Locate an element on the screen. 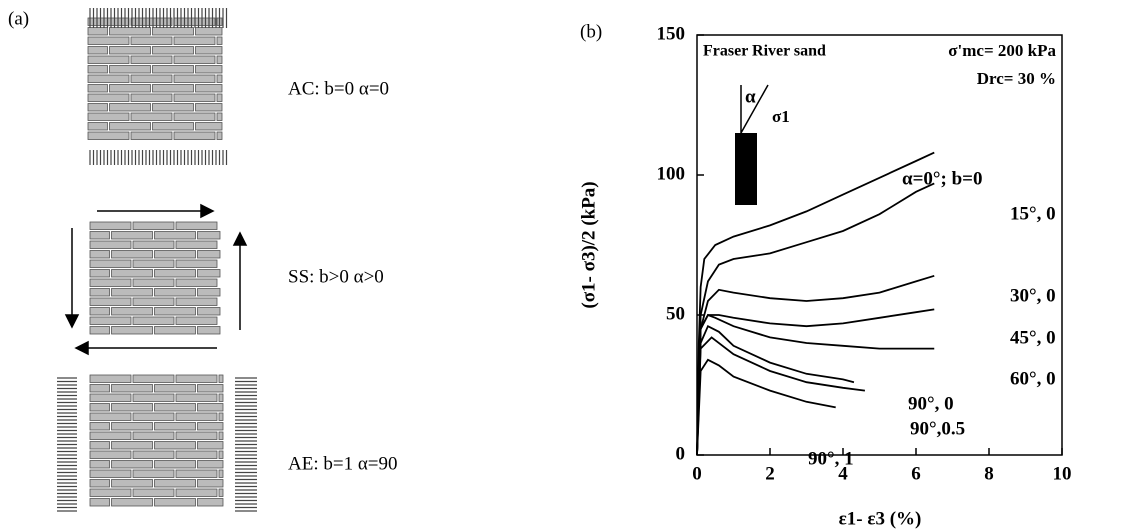 This screenshot has height=531, width=1140. curve-label: 15°, 0 is located at coordinates (1033, 213).